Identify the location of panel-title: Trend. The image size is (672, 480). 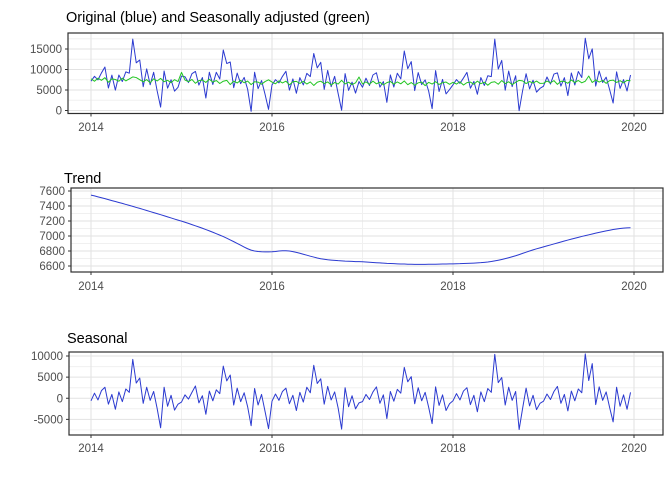
(82, 179).